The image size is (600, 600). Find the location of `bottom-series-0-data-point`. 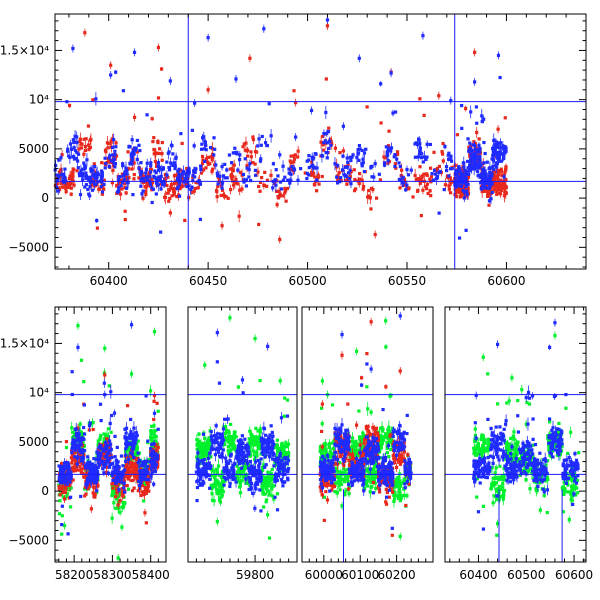

bottom-series-0-data-point is located at coordinates (64, 525).